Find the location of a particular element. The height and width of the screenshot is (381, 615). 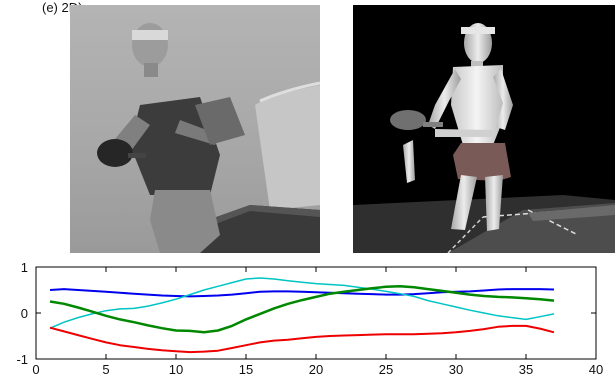

x-tick-label: 25 is located at coordinates (386, 369).